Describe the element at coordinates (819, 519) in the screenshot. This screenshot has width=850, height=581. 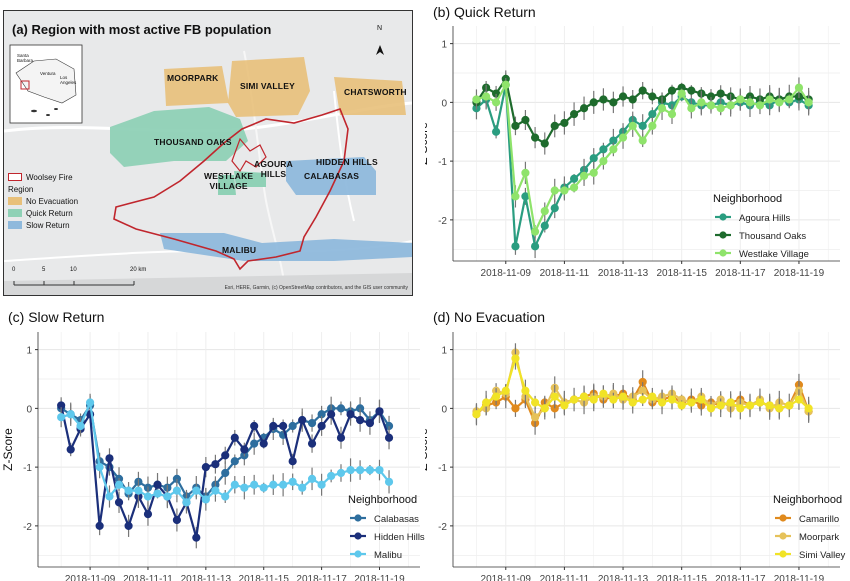
I see `legend-label: Camarillo` at that location.